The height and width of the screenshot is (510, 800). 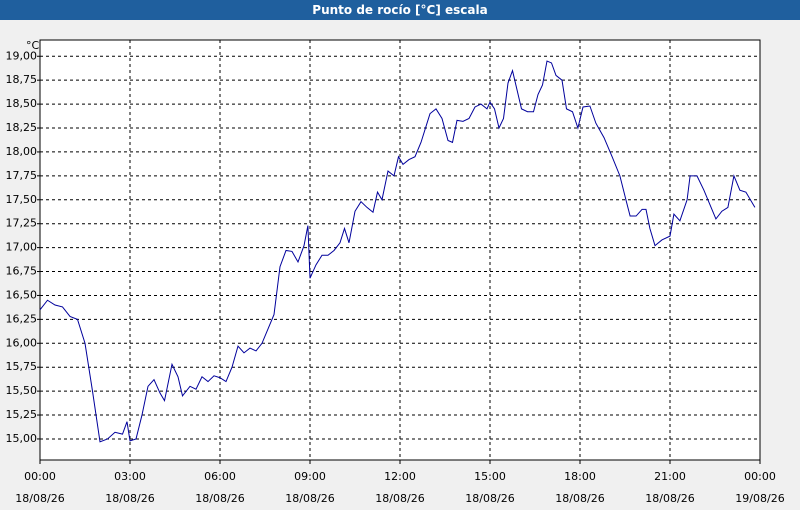 I want to click on x-tick-label: 21:00 18/08/26, so click(x=670, y=487).